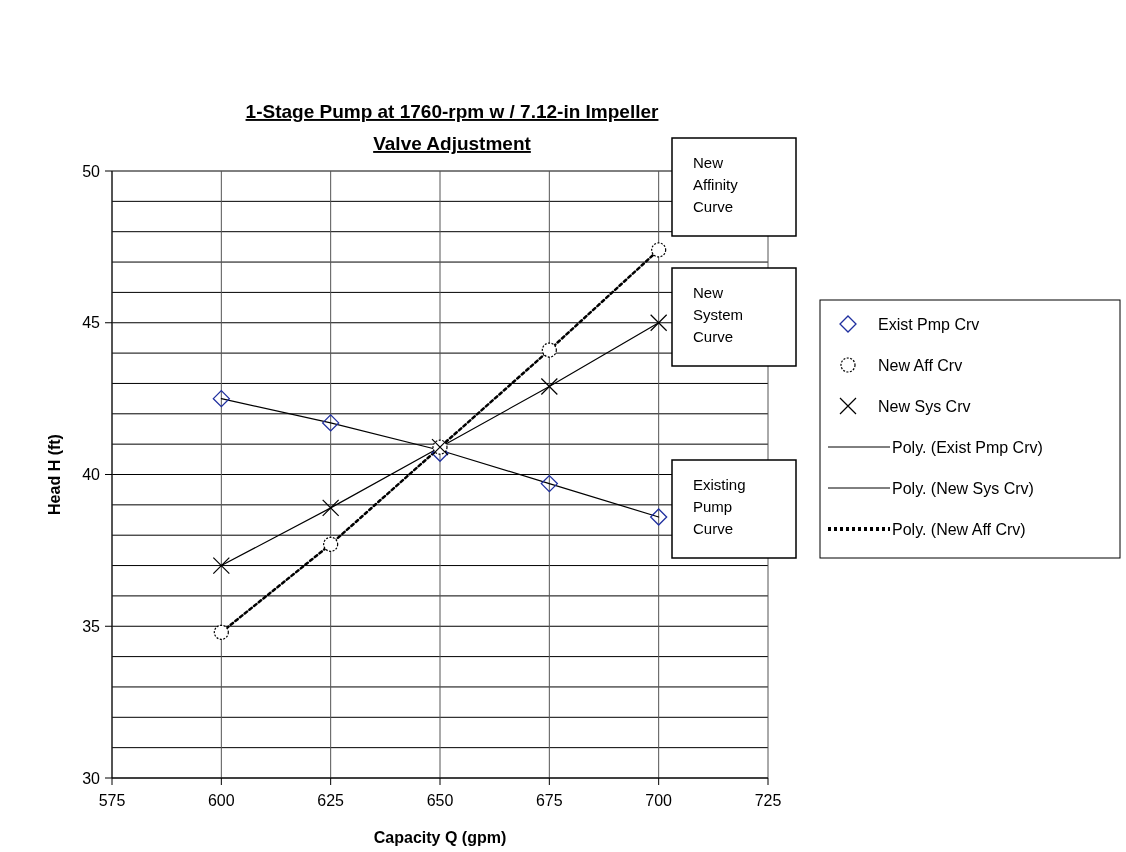 This screenshot has height=852, width=1126. What do you see at coordinates (331, 800) in the screenshot?
I see `x-tick-label: 625` at bounding box center [331, 800].